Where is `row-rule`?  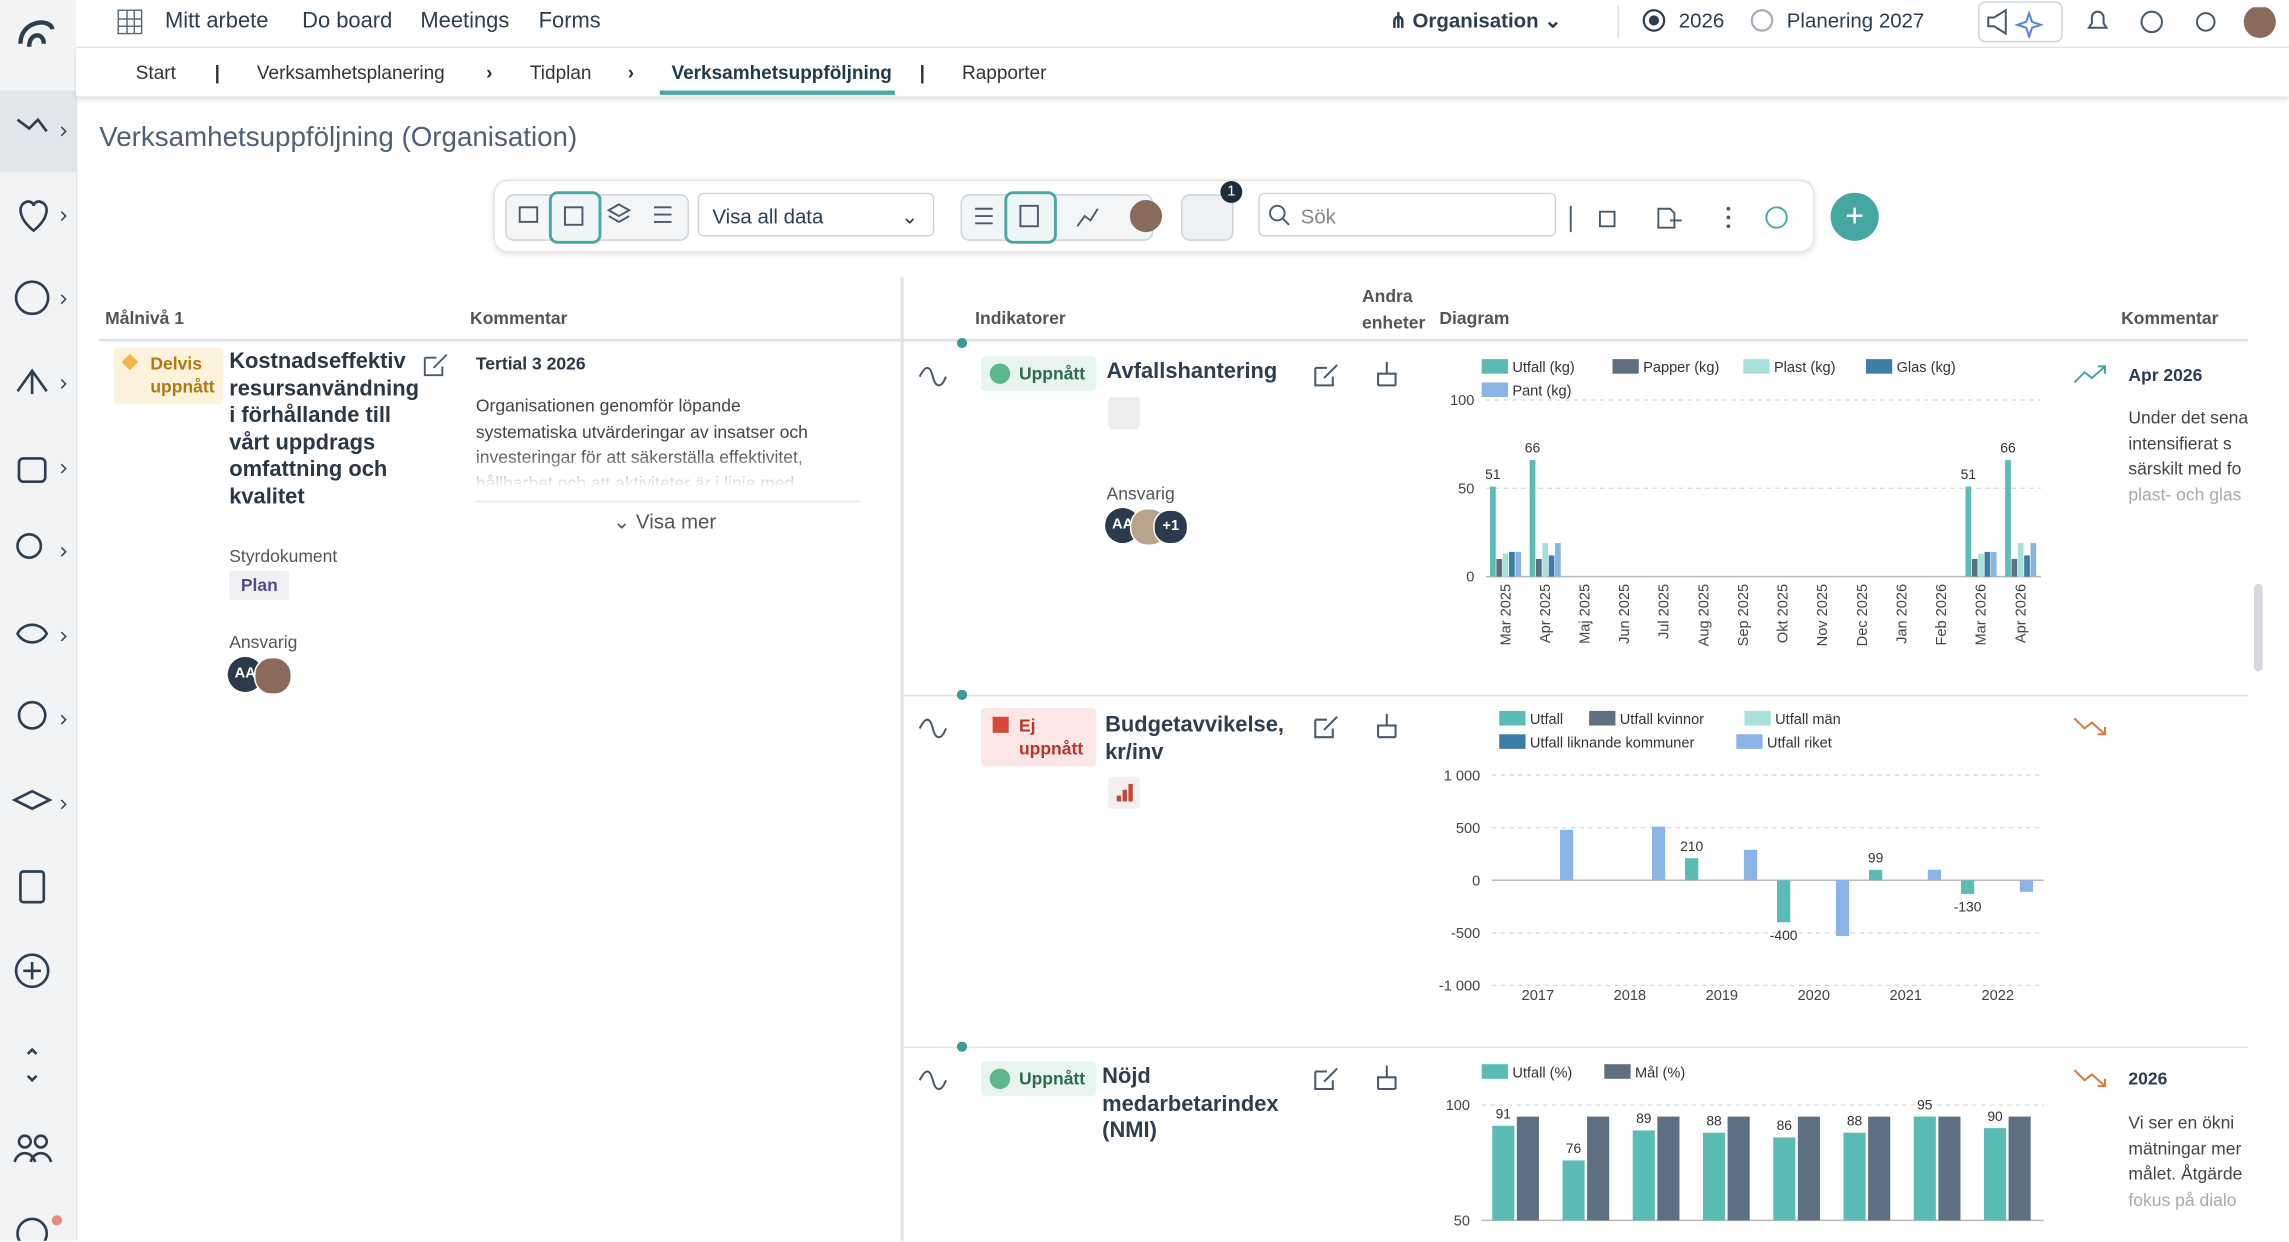 row-rule is located at coordinates (1576, 695).